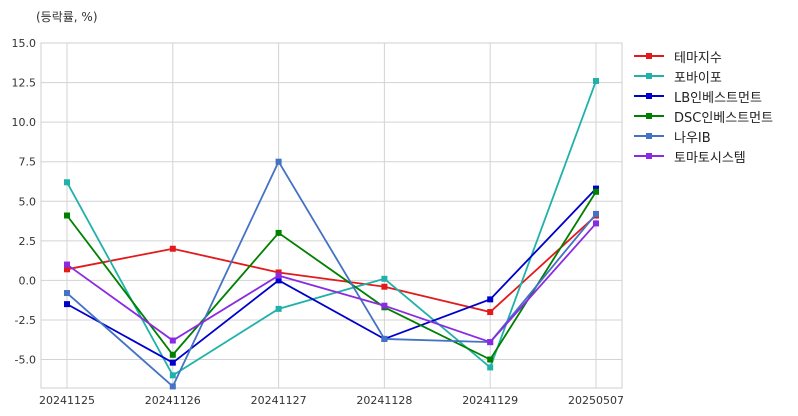 The width and height of the screenshot is (798, 416). I want to click on legend-item: 테마지수, so click(702, 56).